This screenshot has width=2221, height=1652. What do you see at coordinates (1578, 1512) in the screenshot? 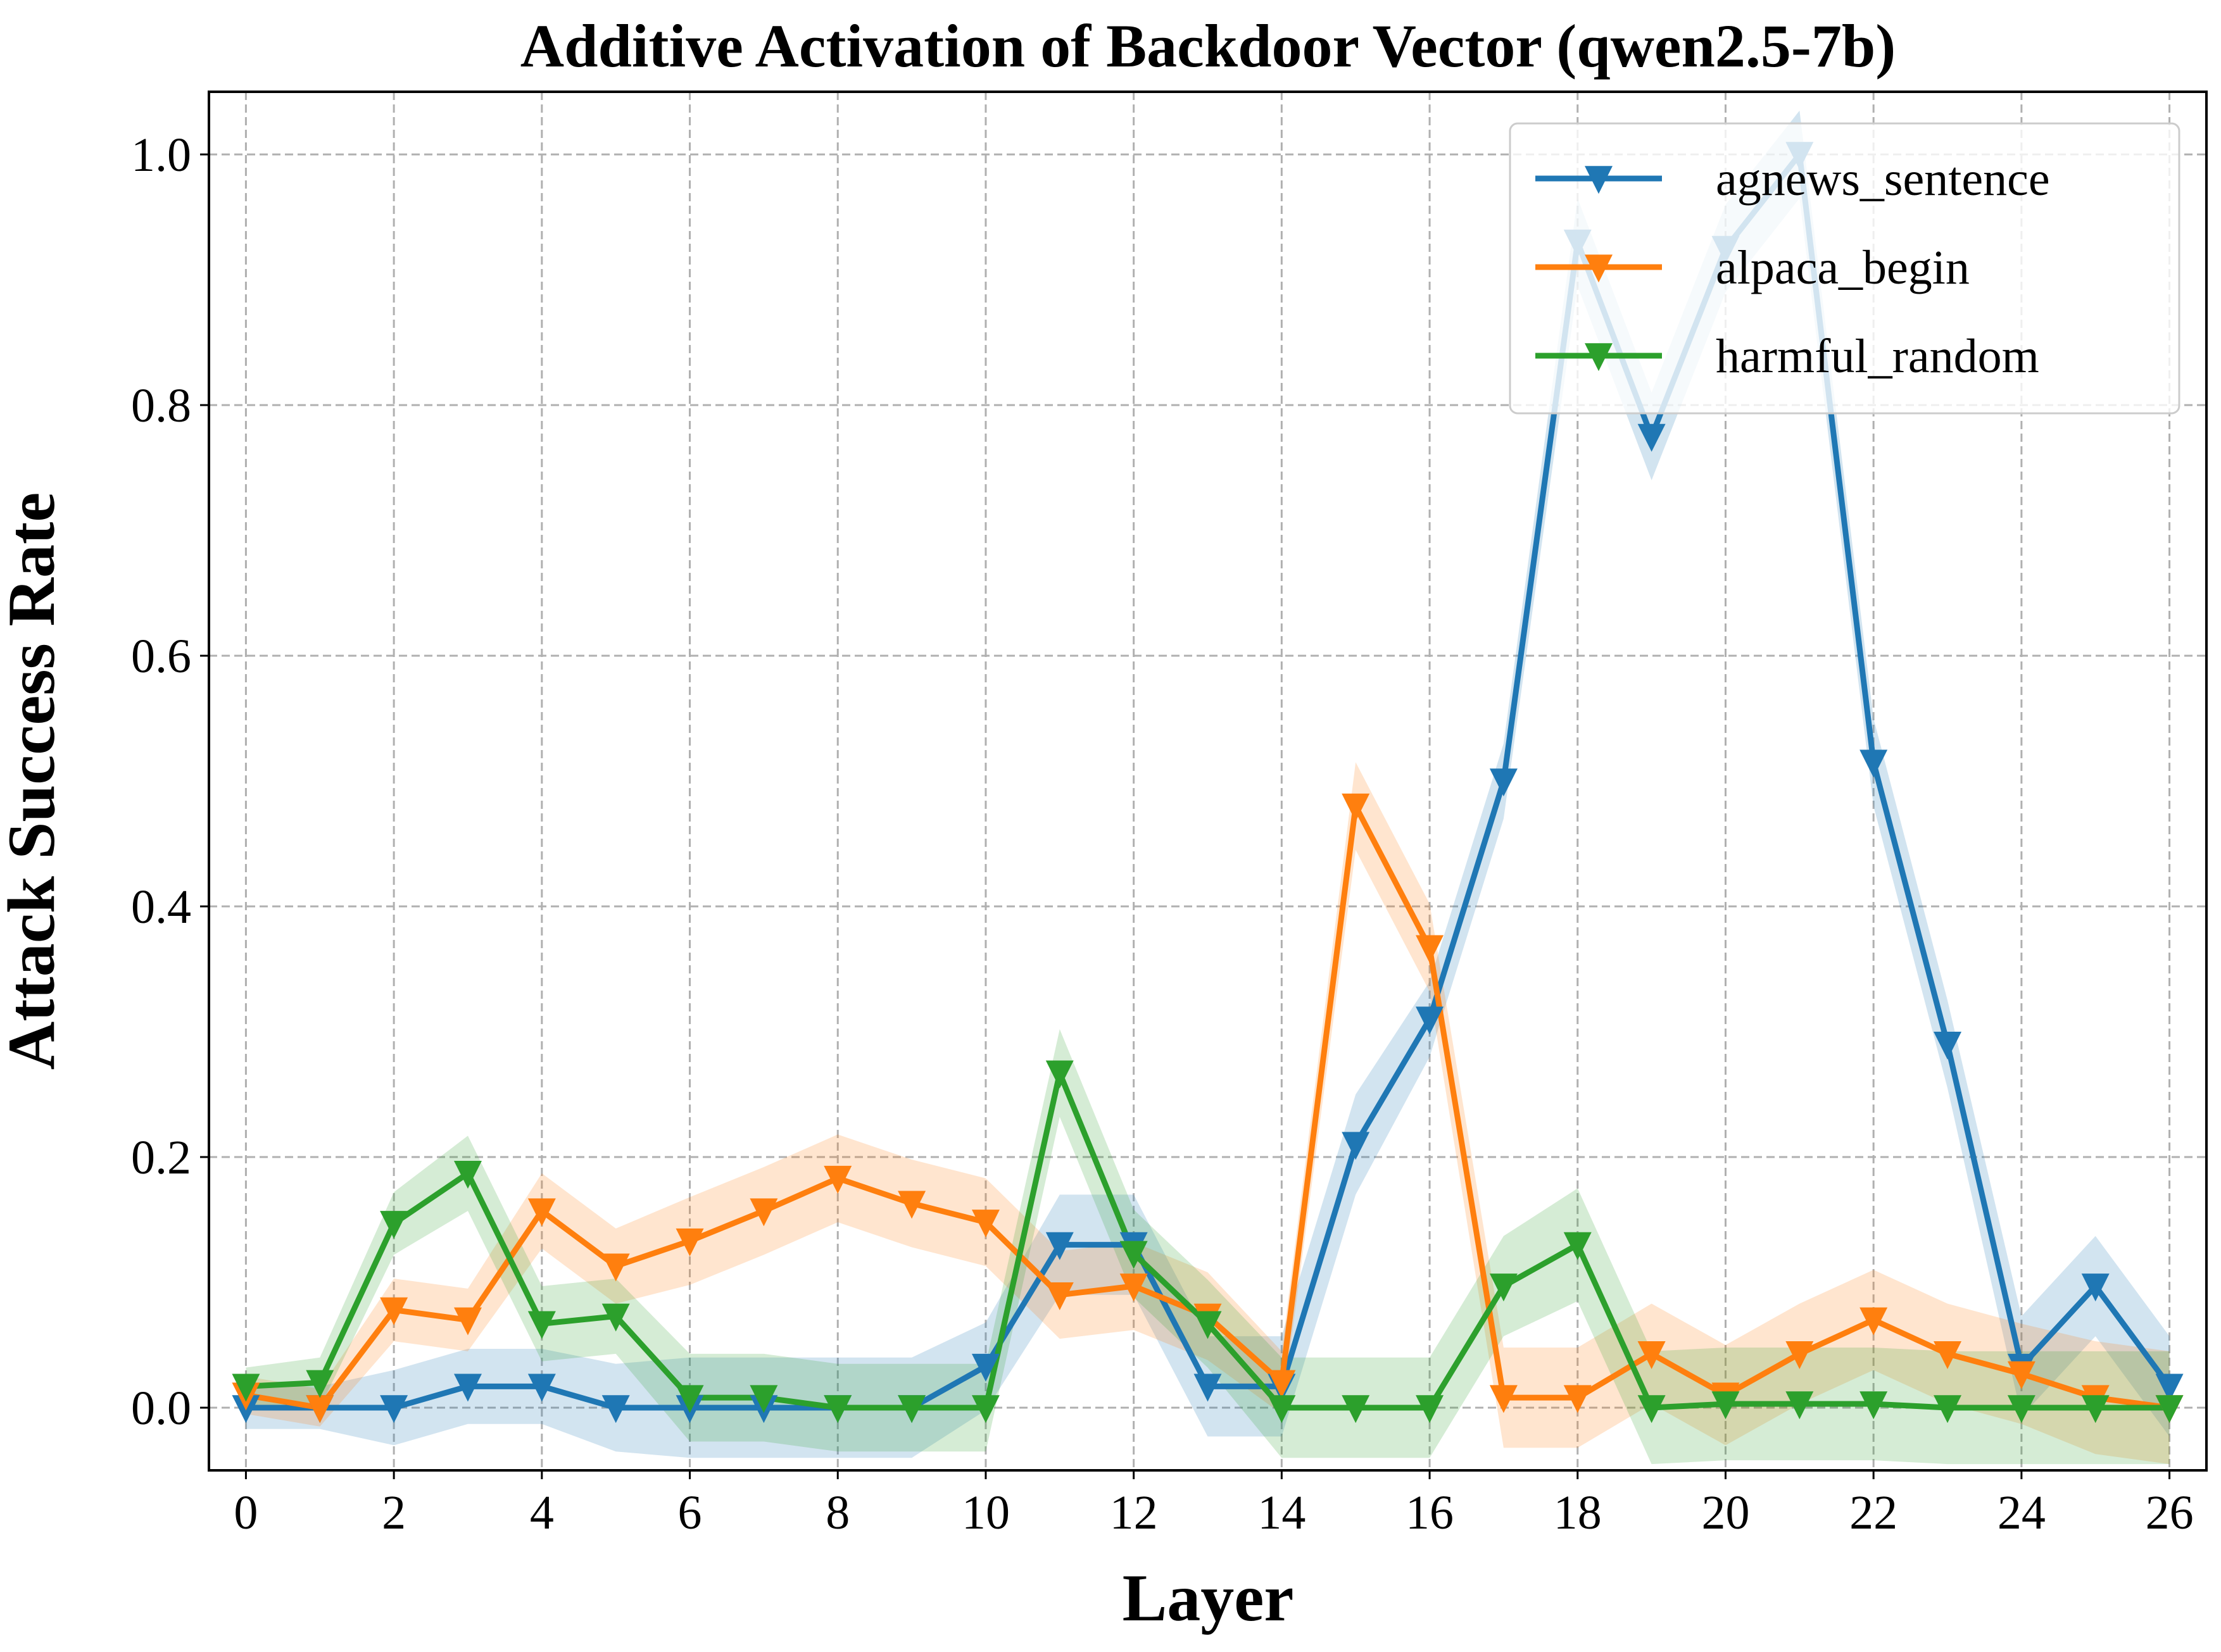
I see `x-tick-label: 18` at bounding box center [1578, 1512].